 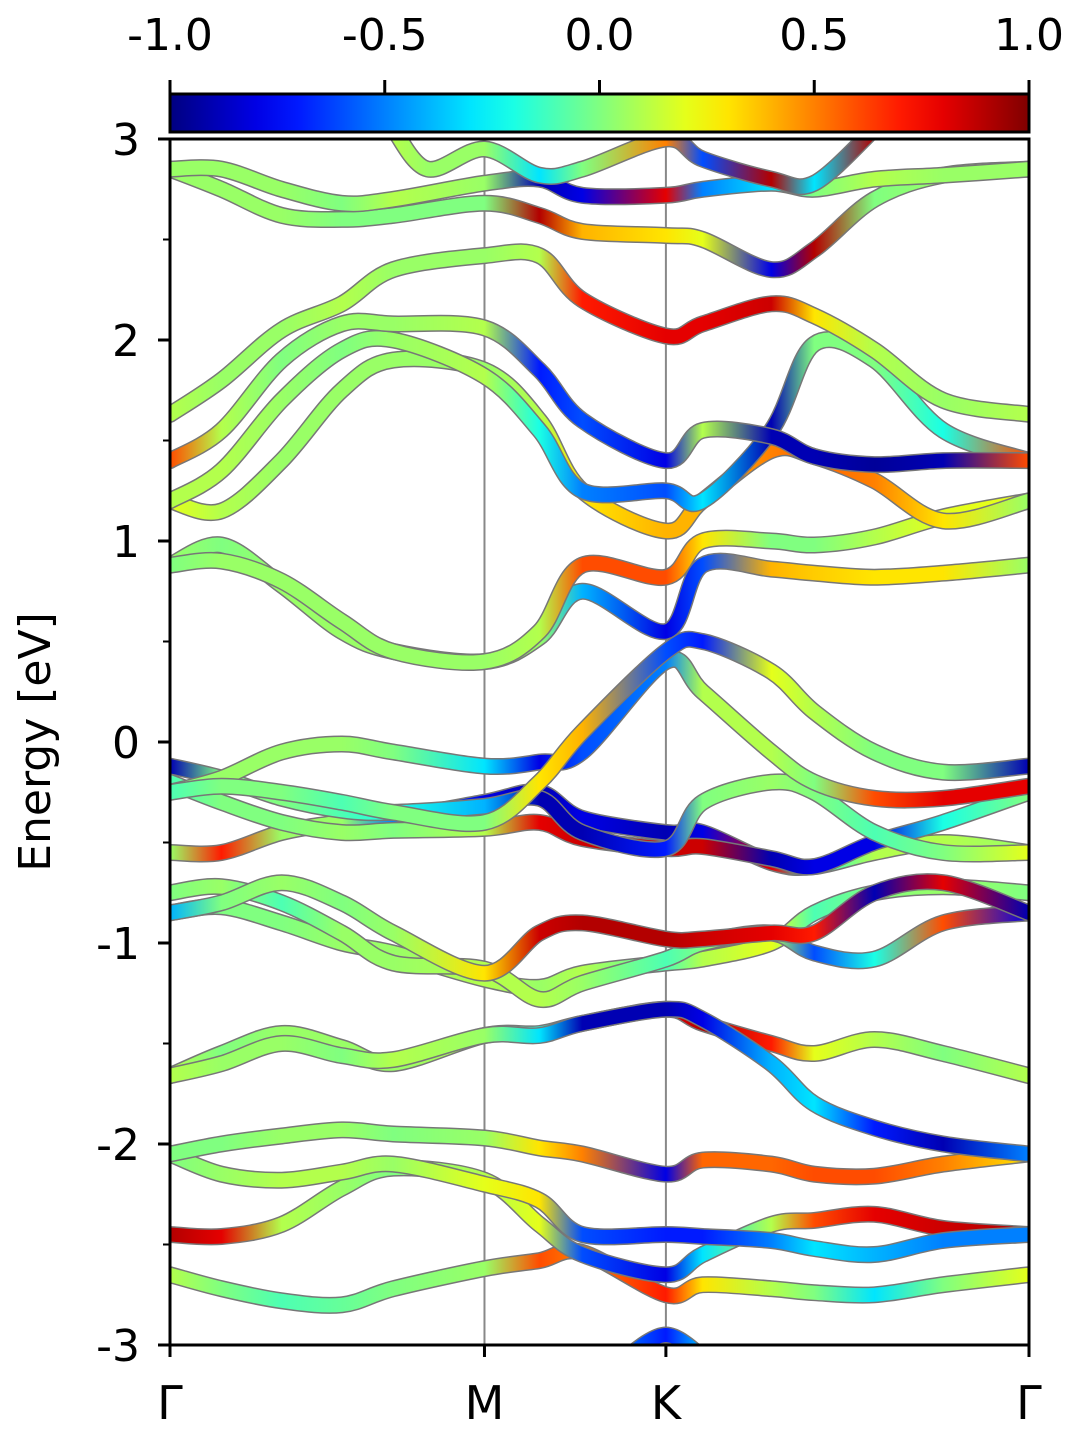 What do you see at coordinates (118, 1145) in the screenshot?
I see `y-tick-label: -2` at bounding box center [118, 1145].